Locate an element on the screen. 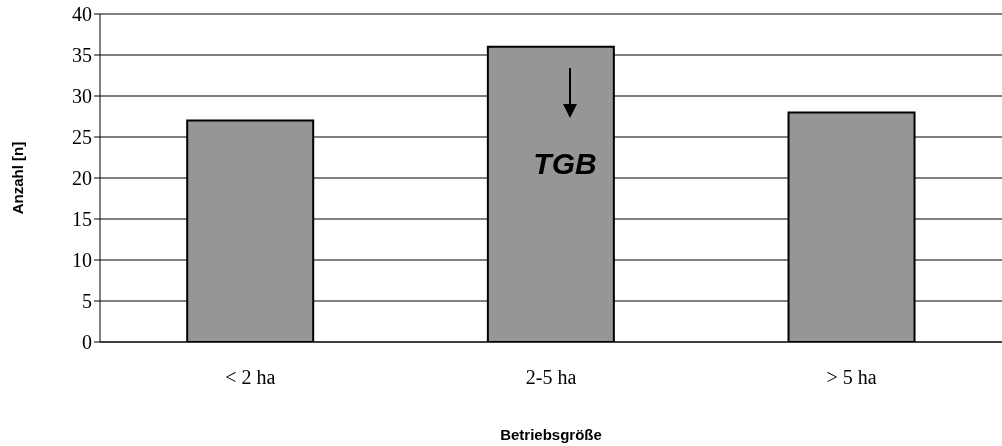 The image size is (1002, 446). y-tick-label: 40 is located at coordinates (82, 14).